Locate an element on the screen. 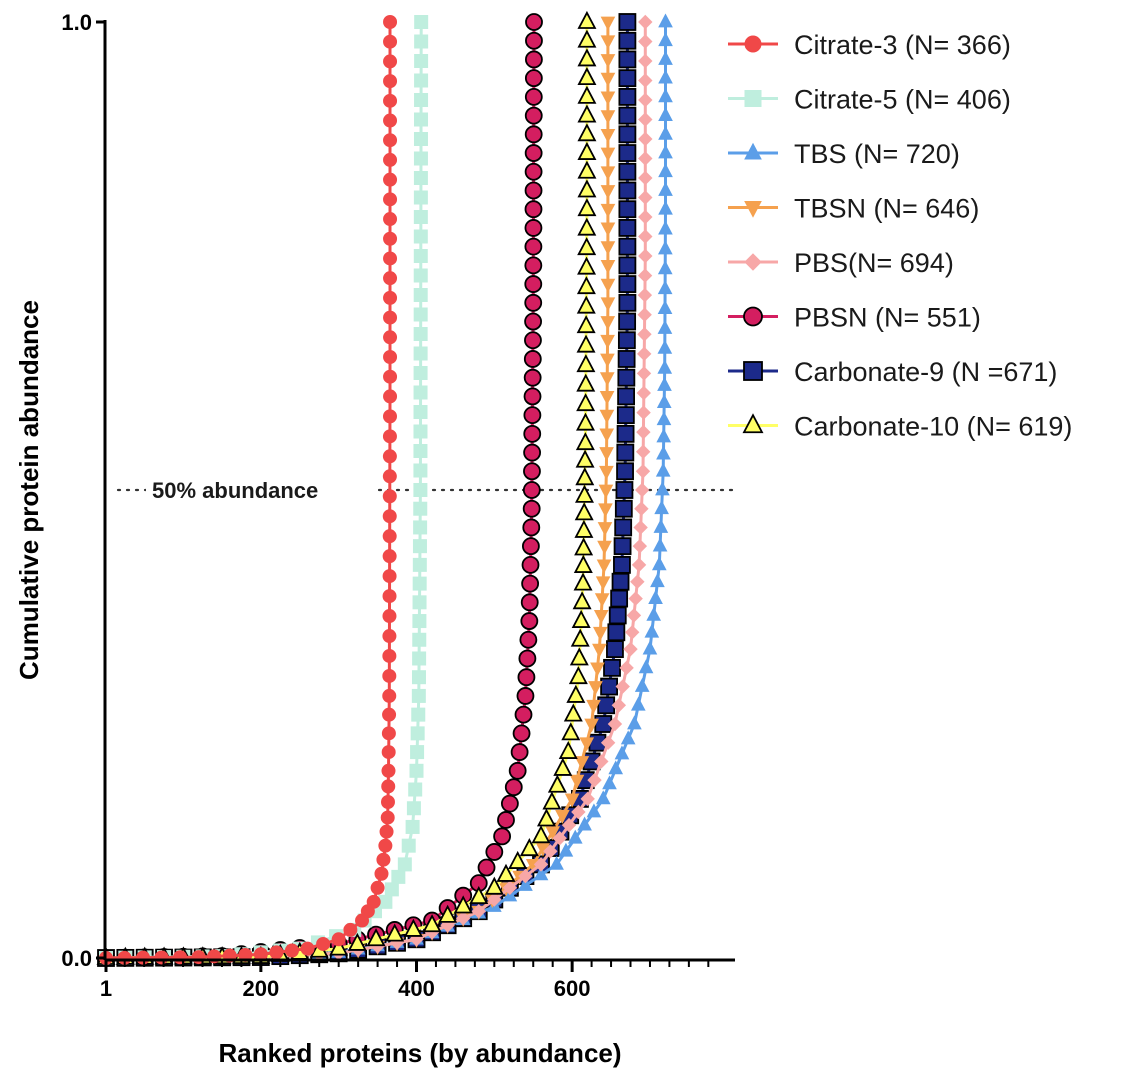  x-axis-title: Ranked proteins (by abundance) is located at coordinates (419, 1053).